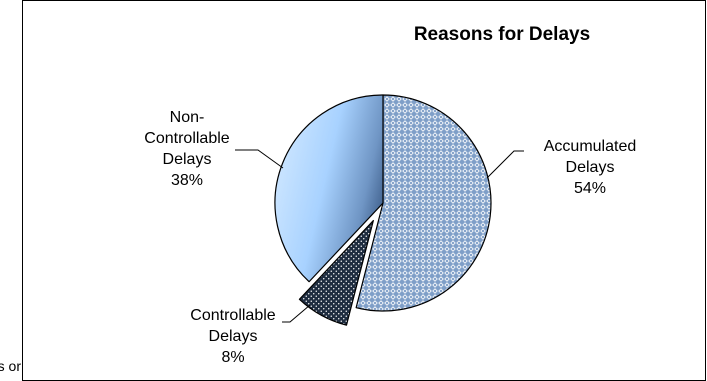 This screenshot has height=381, width=707. I want to click on data-label-non-controllable-delays: Non-Controllable Delays 38%, so click(186, 149).